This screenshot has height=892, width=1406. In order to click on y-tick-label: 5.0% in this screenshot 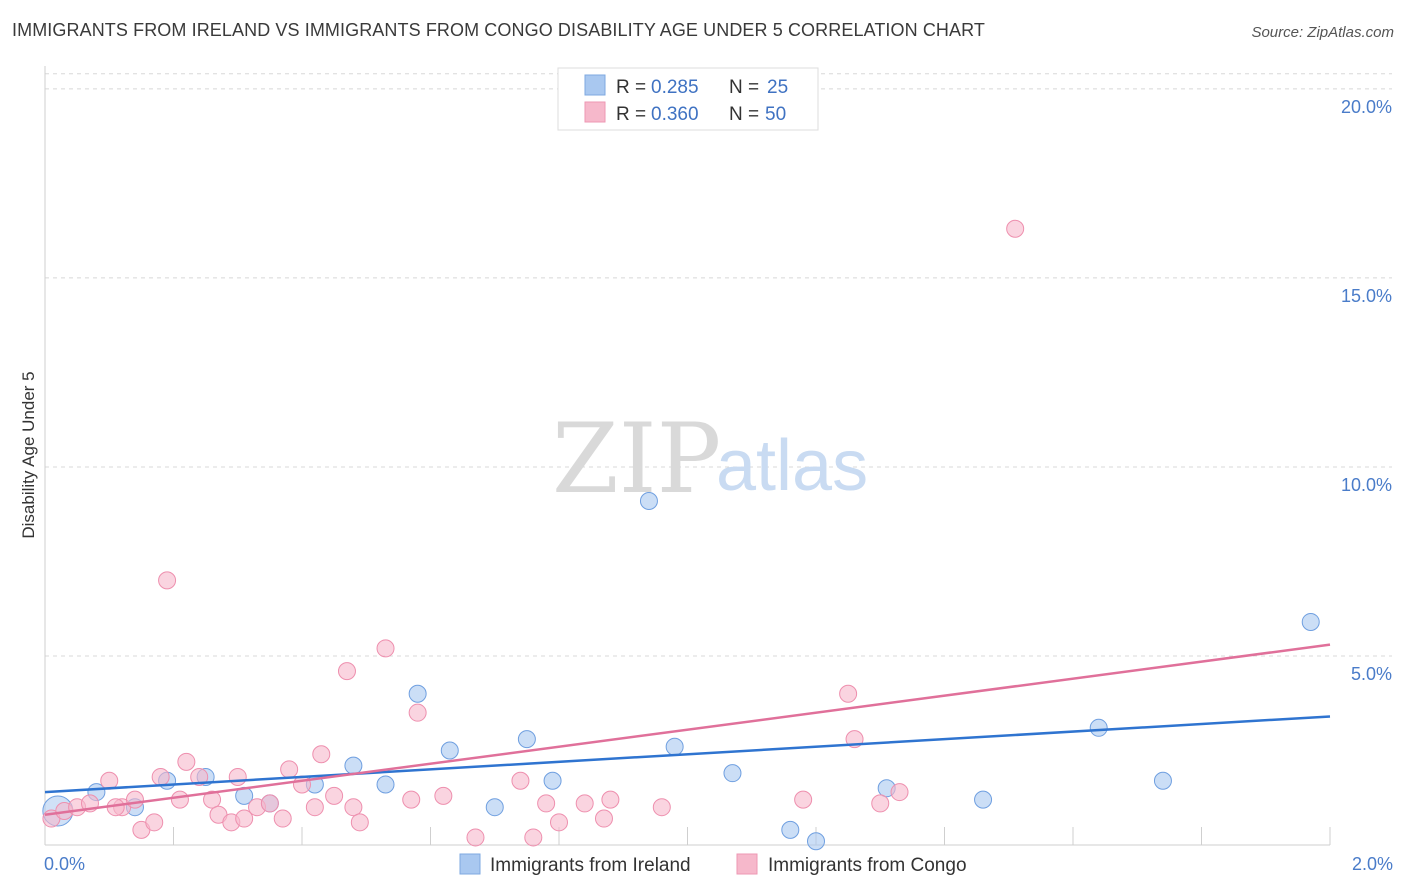, I will do `click(1371, 674)`.